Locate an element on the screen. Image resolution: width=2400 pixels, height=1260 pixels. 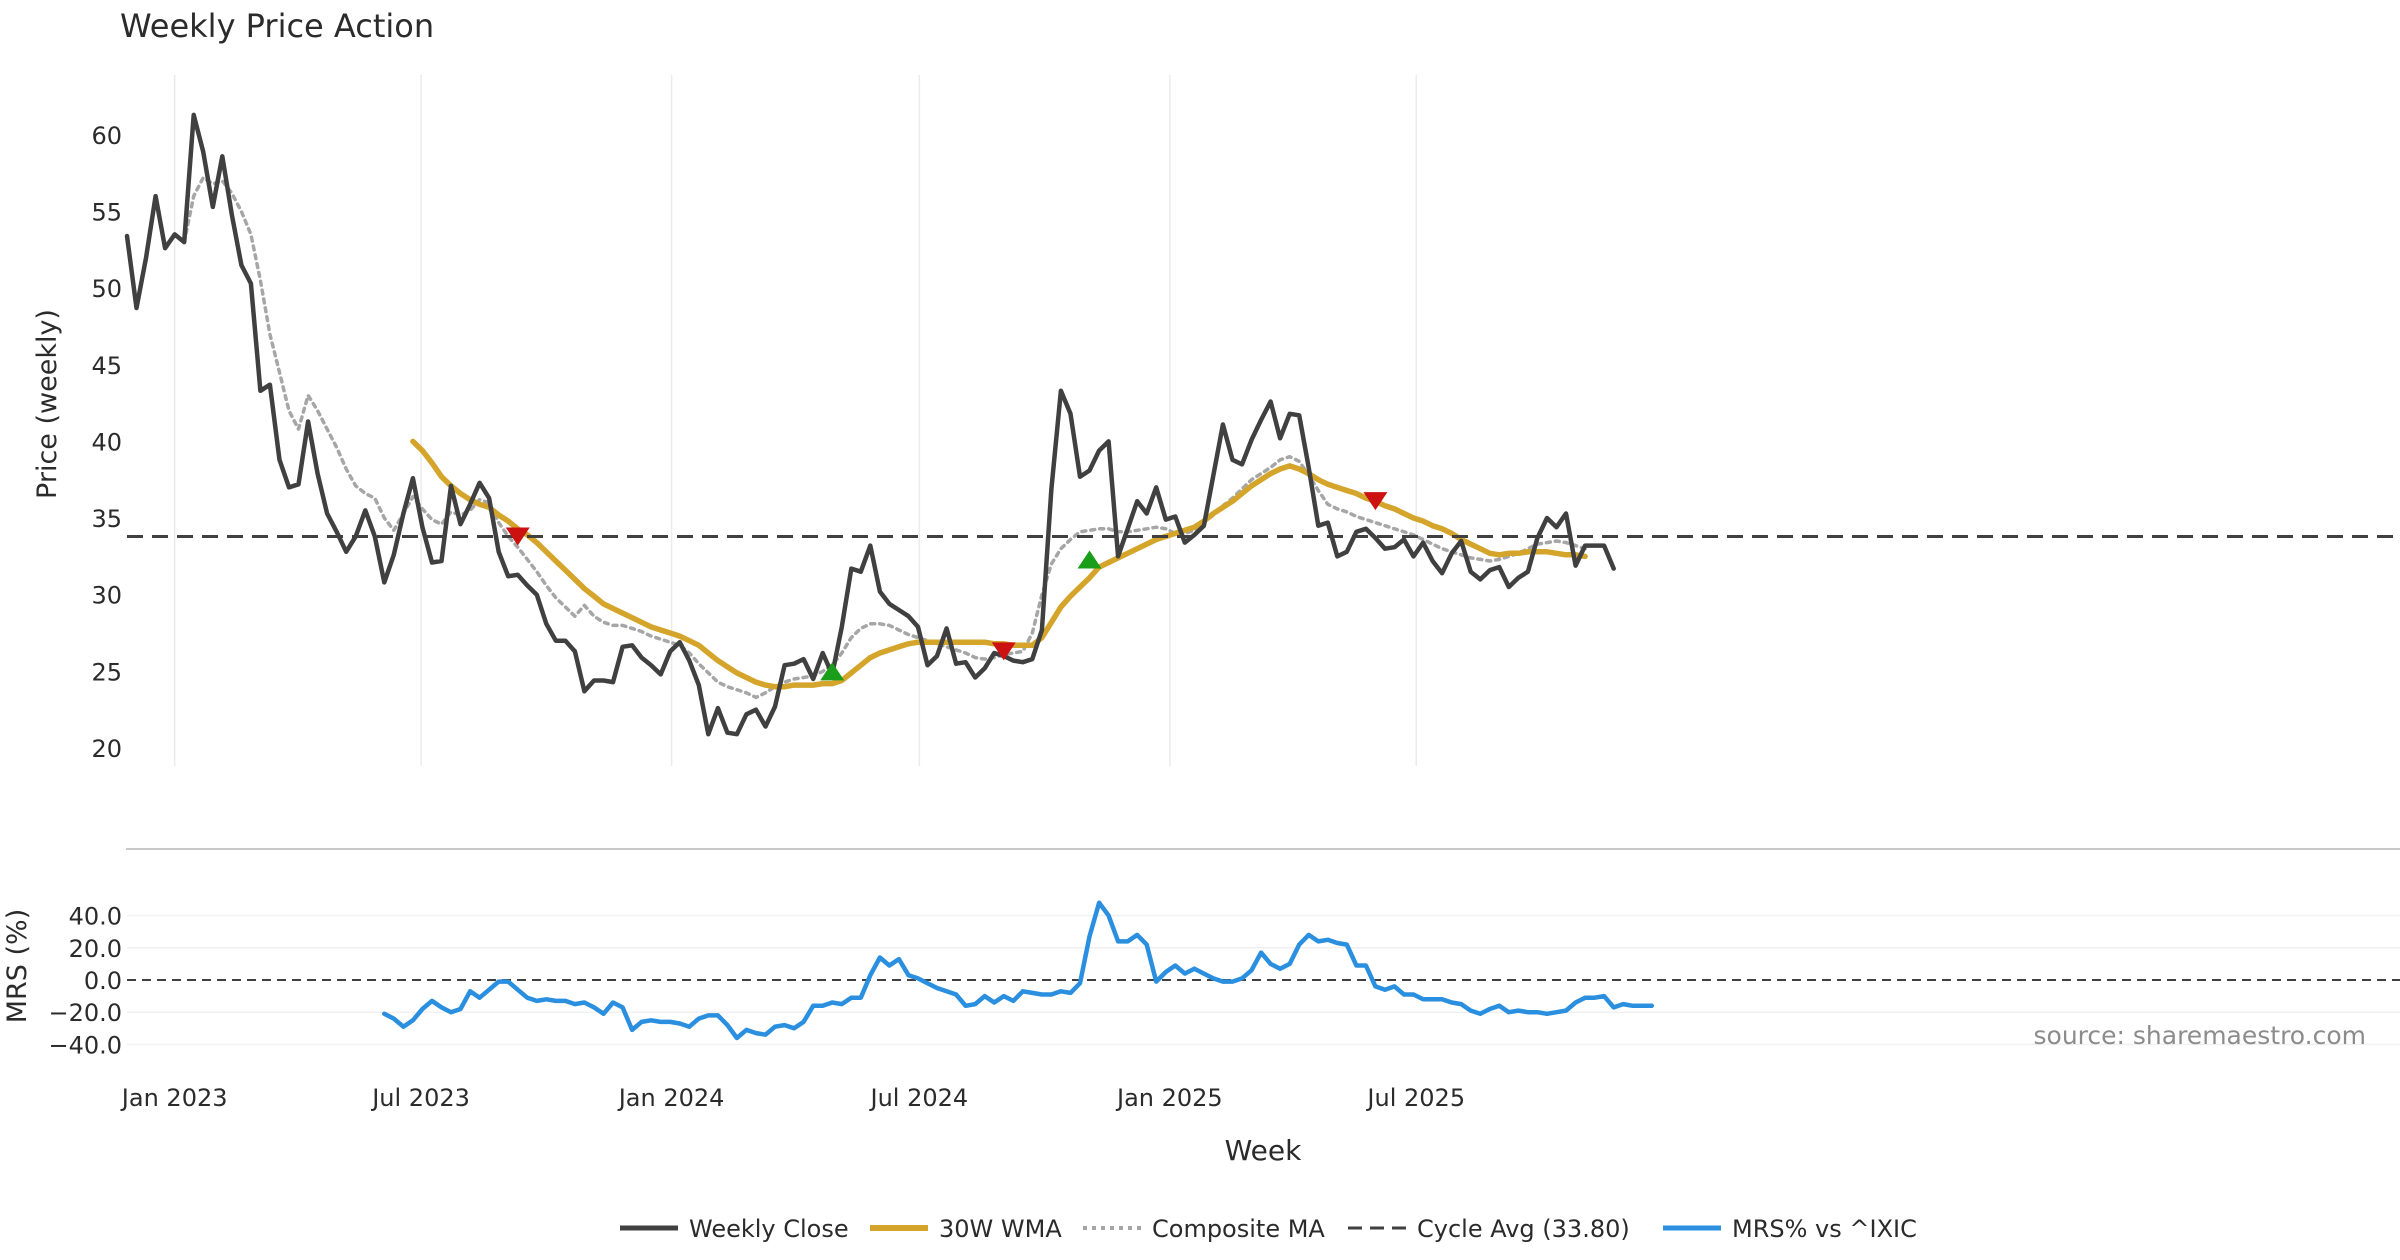
price-y-tick-50: 50 is located at coordinates (106, 289).